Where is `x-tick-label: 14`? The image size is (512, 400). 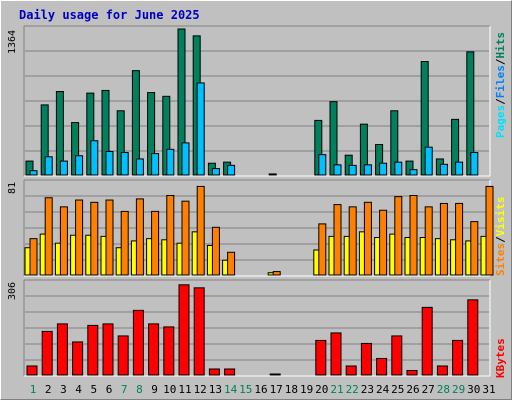
x-tick-label: 14 is located at coordinates (231, 389).